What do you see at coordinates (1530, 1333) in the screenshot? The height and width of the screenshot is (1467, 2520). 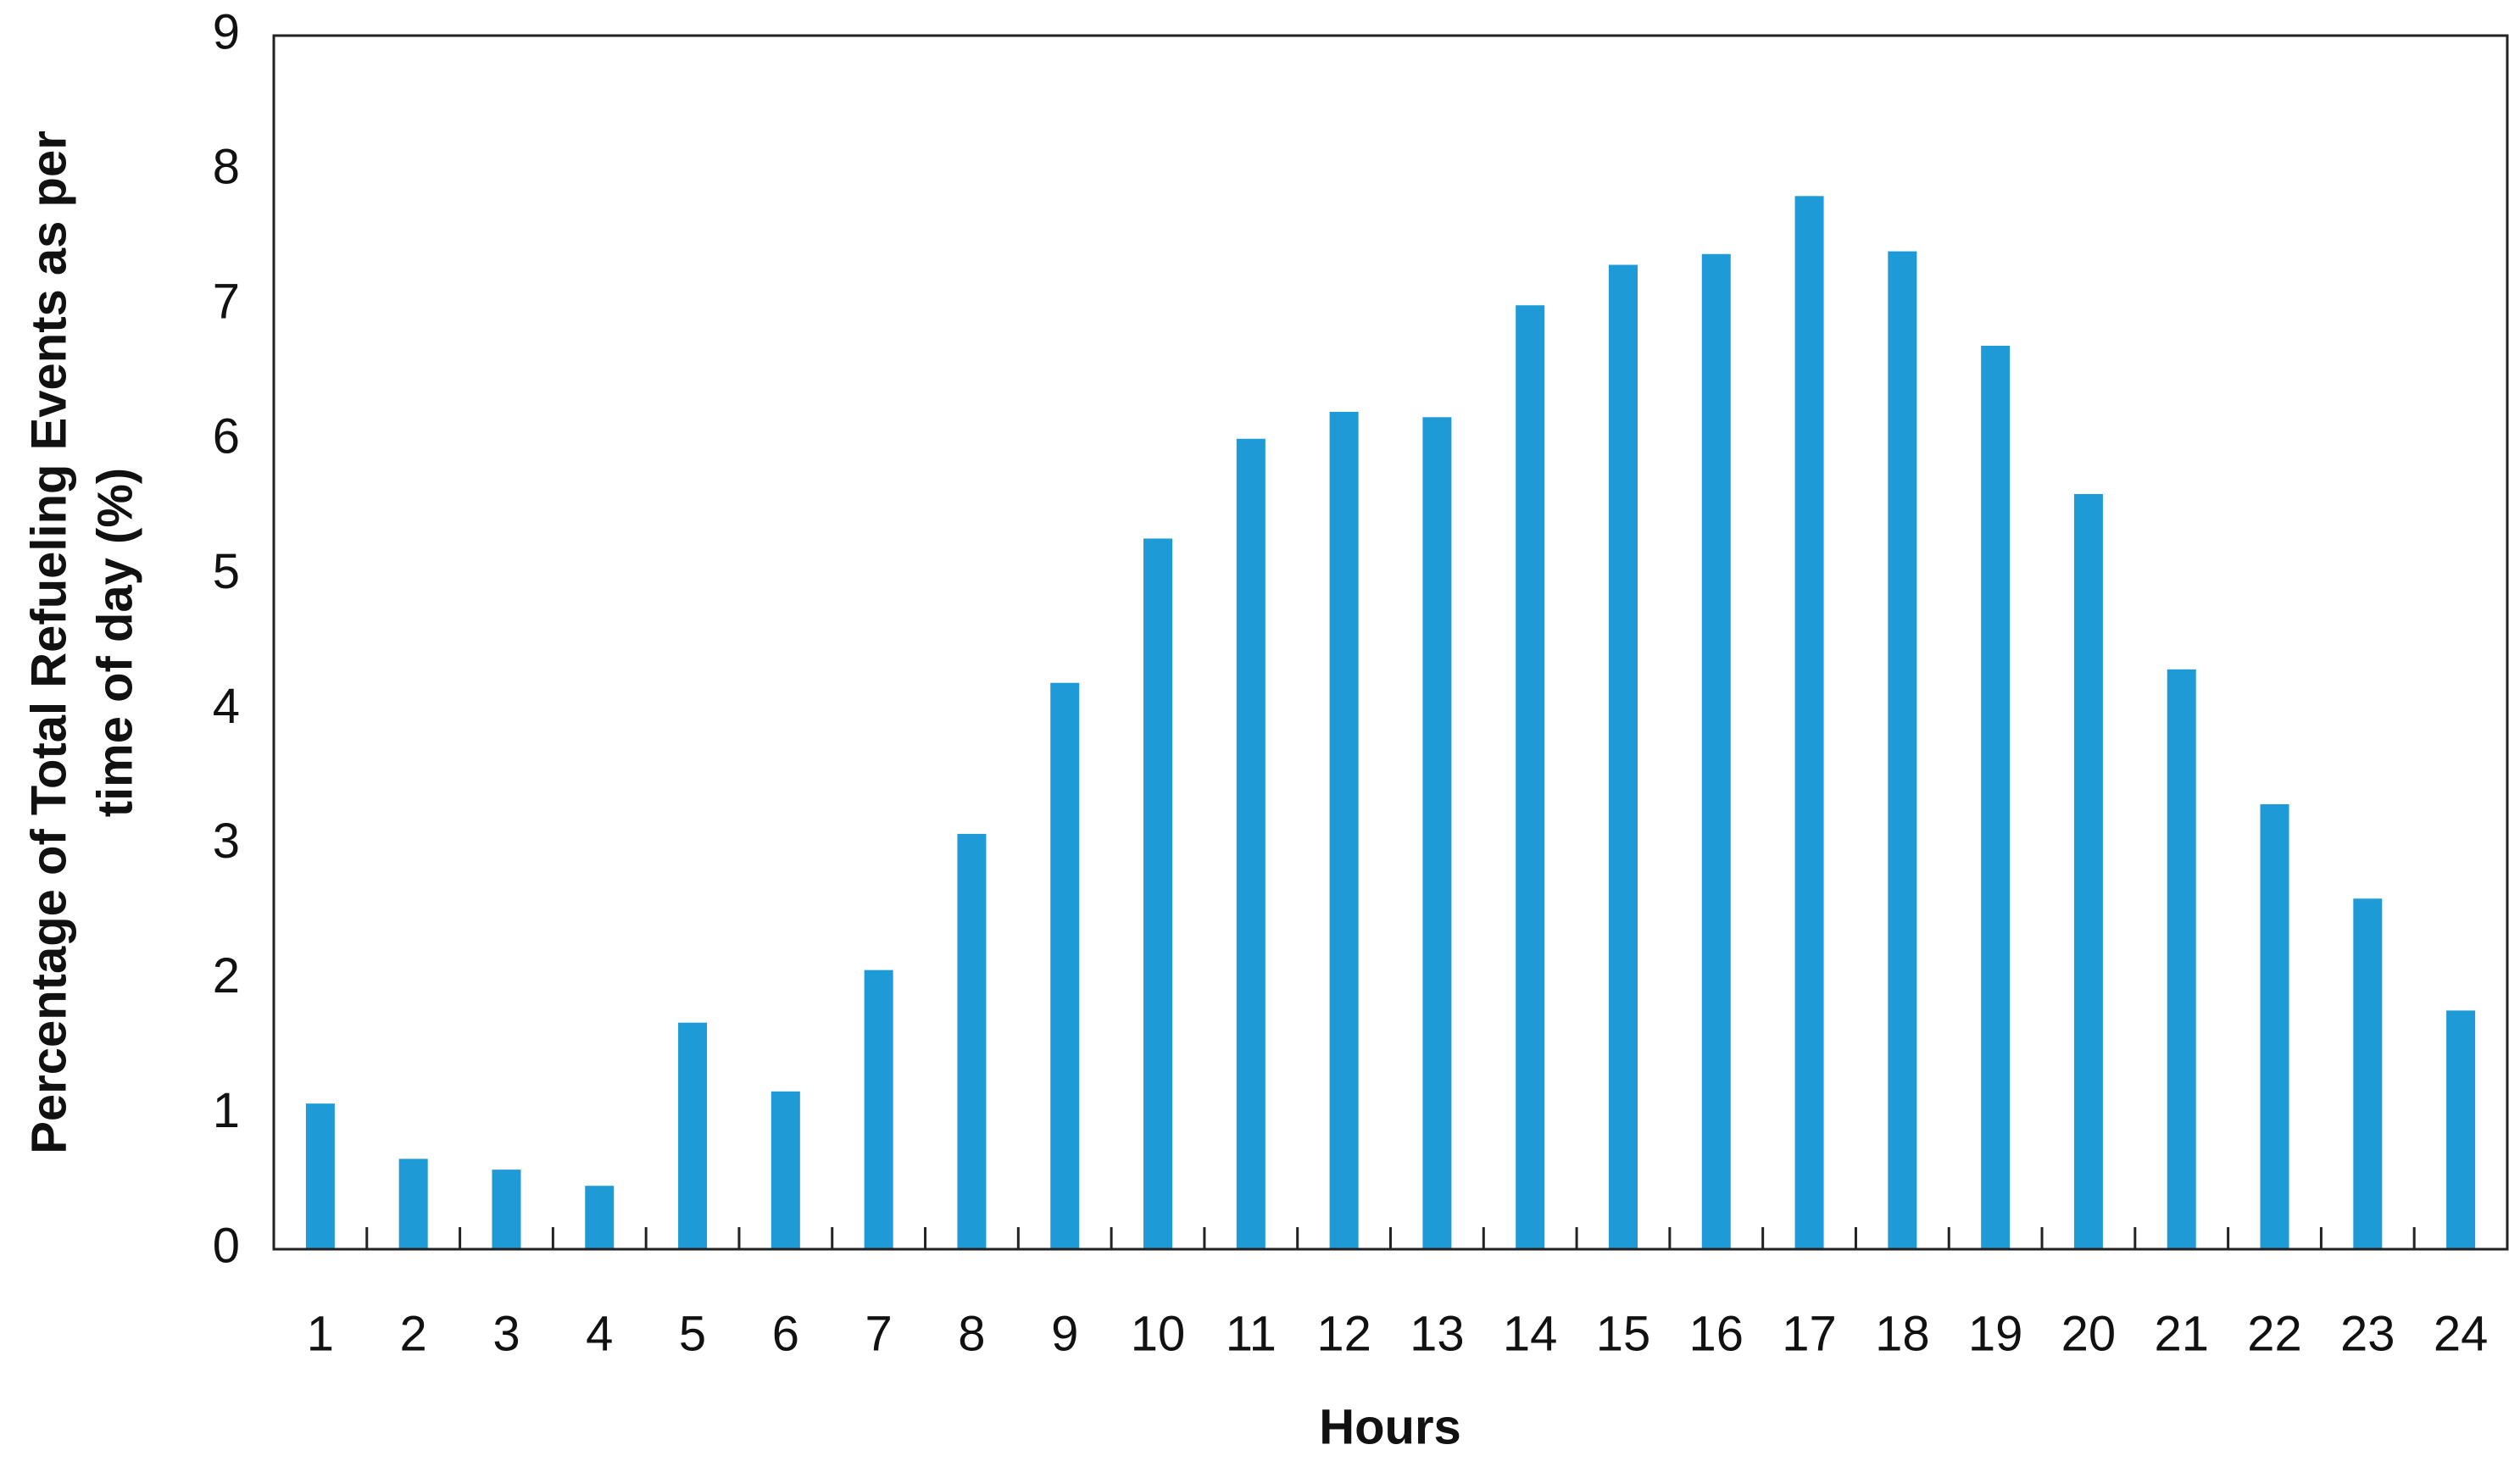 I see `x-tick-label: 14` at bounding box center [1530, 1333].